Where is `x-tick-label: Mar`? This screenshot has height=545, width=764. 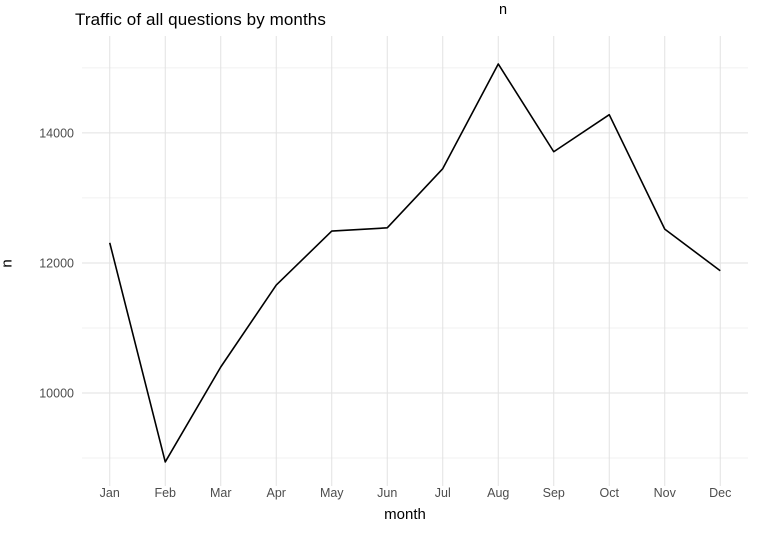 x-tick-label: Mar is located at coordinates (221, 493).